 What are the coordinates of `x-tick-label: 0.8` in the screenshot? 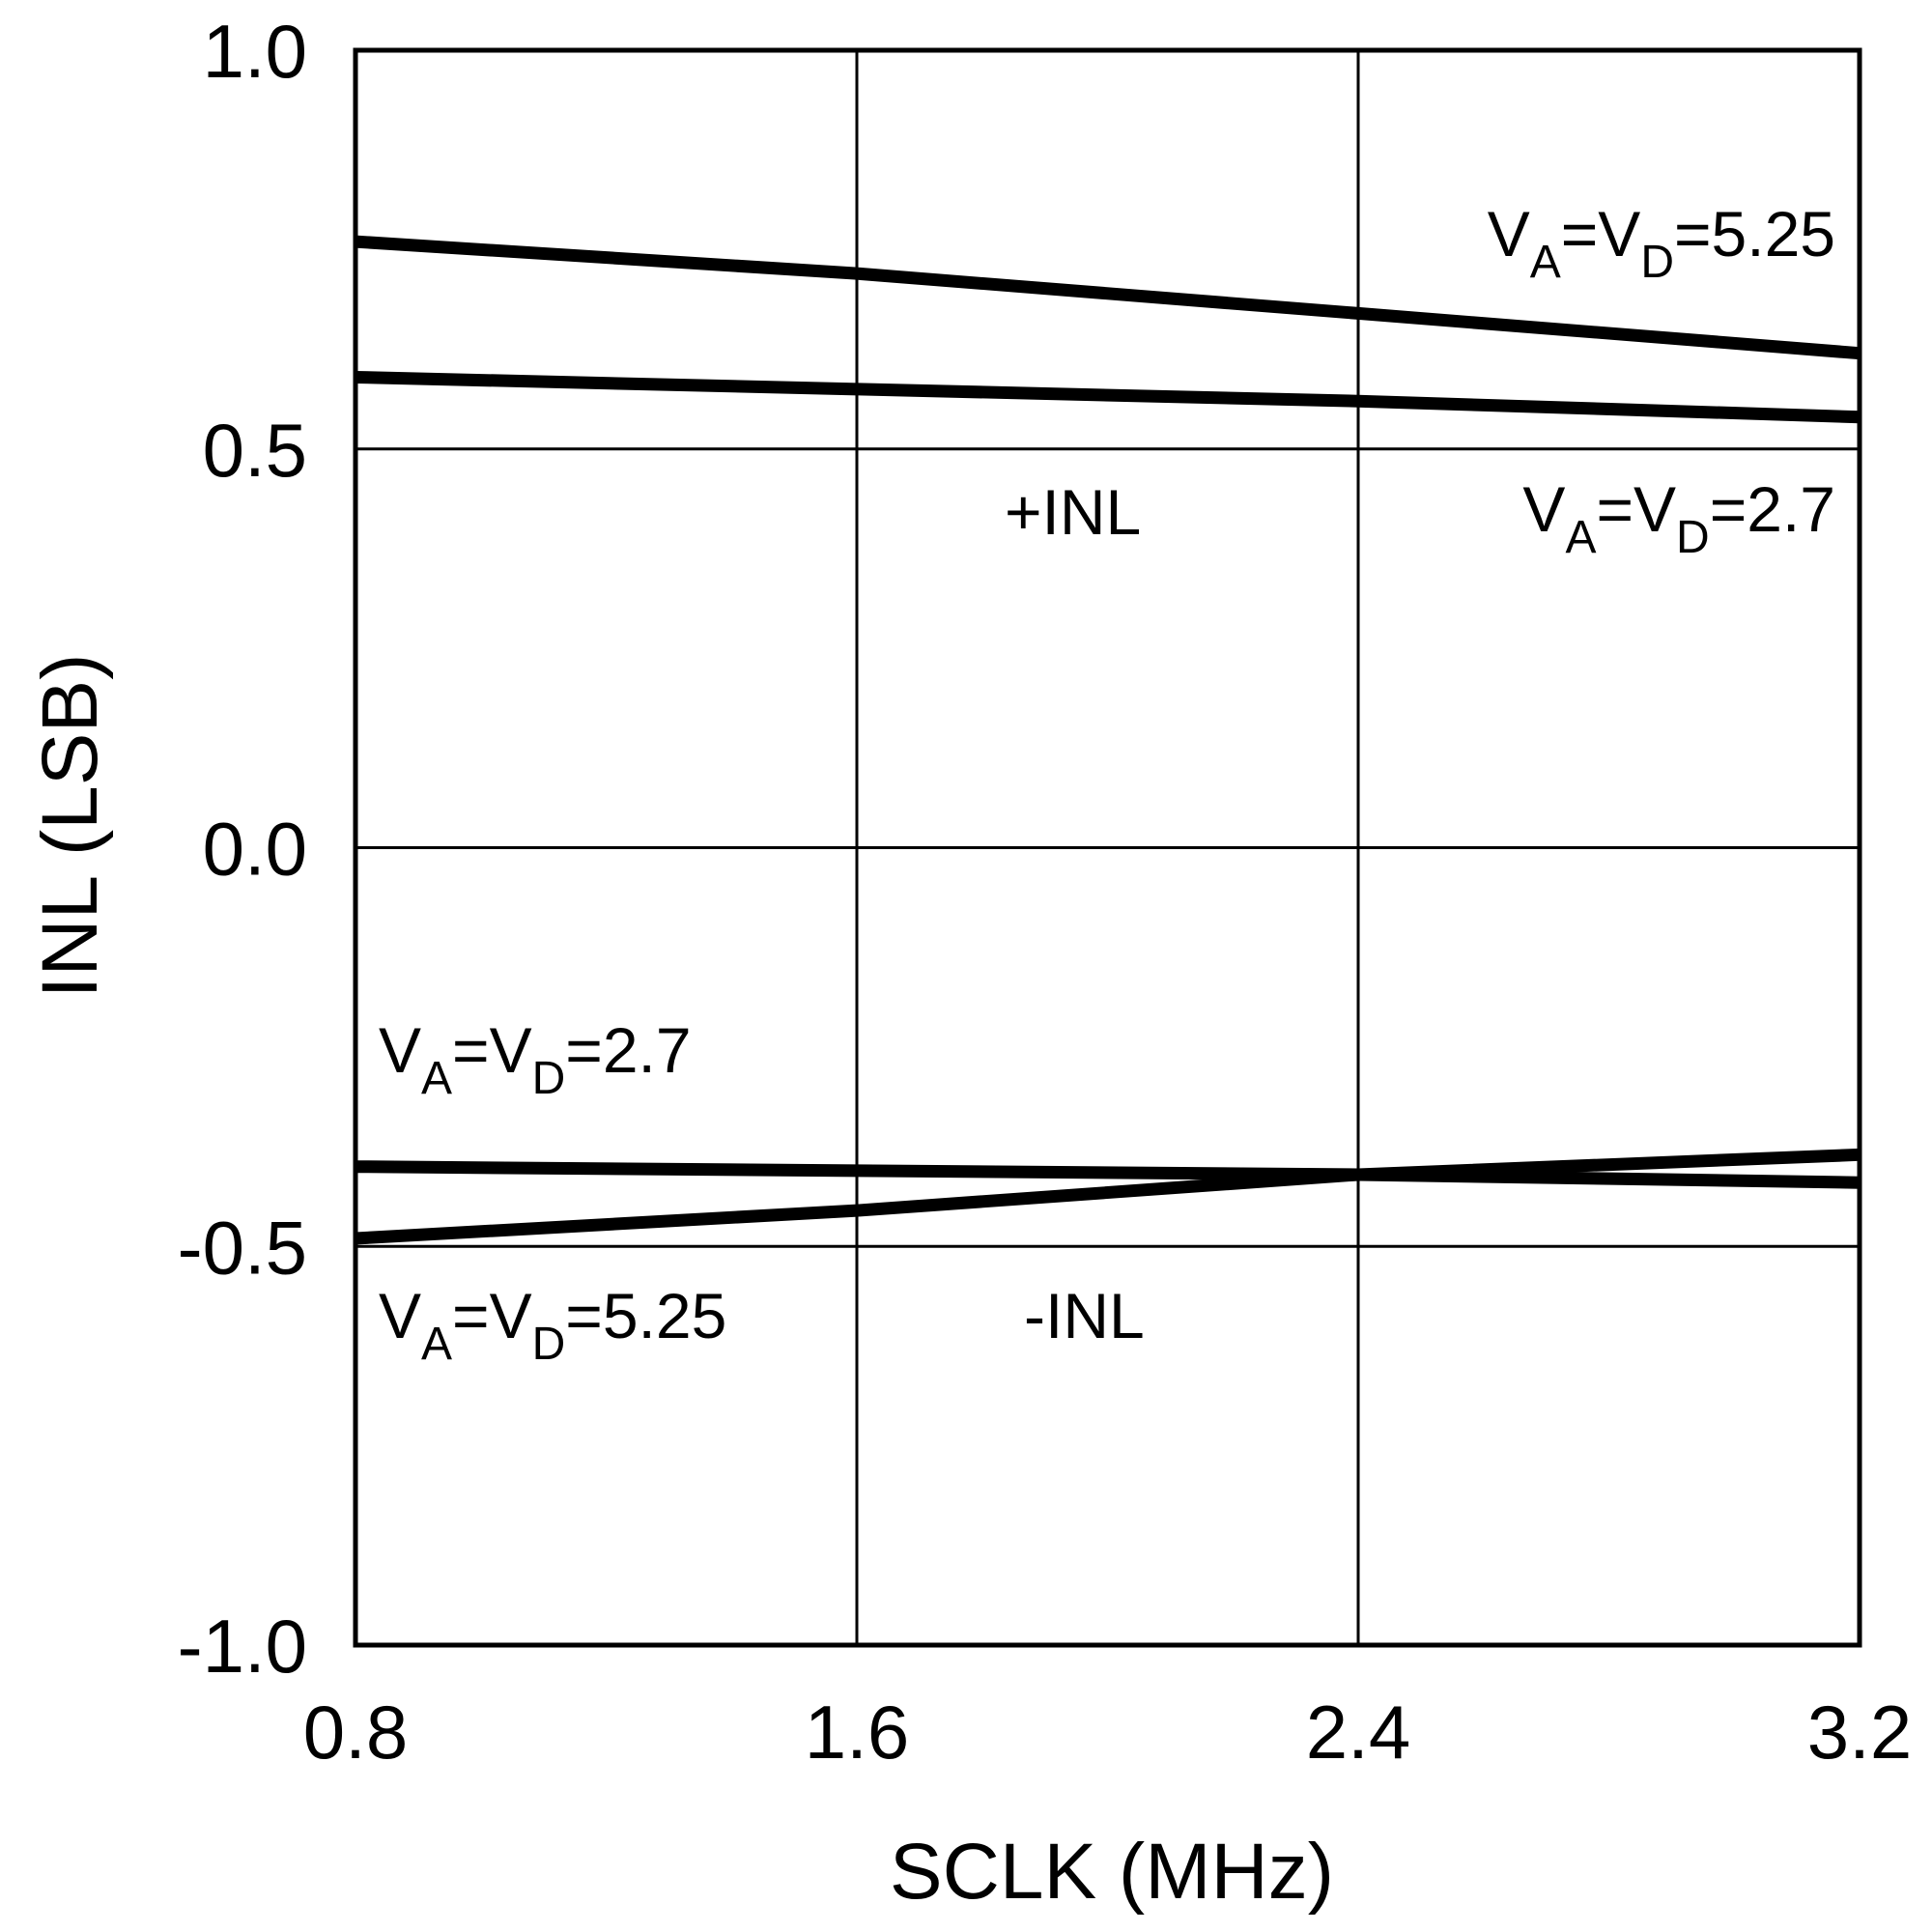 It's located at (355, 1732).